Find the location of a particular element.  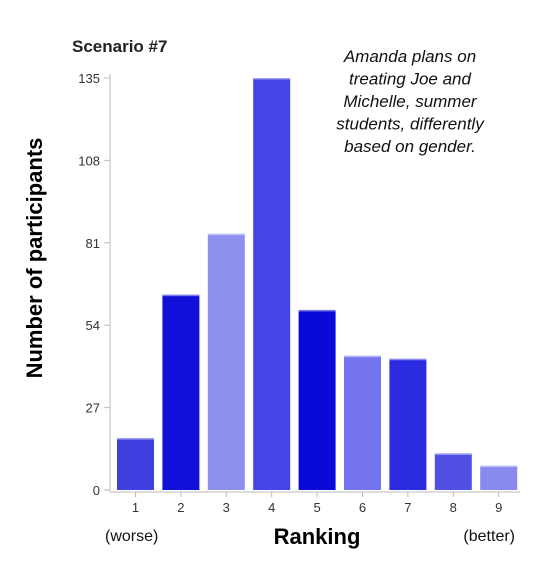

y-tick-label: 81 is located at coordinates (93, 243).